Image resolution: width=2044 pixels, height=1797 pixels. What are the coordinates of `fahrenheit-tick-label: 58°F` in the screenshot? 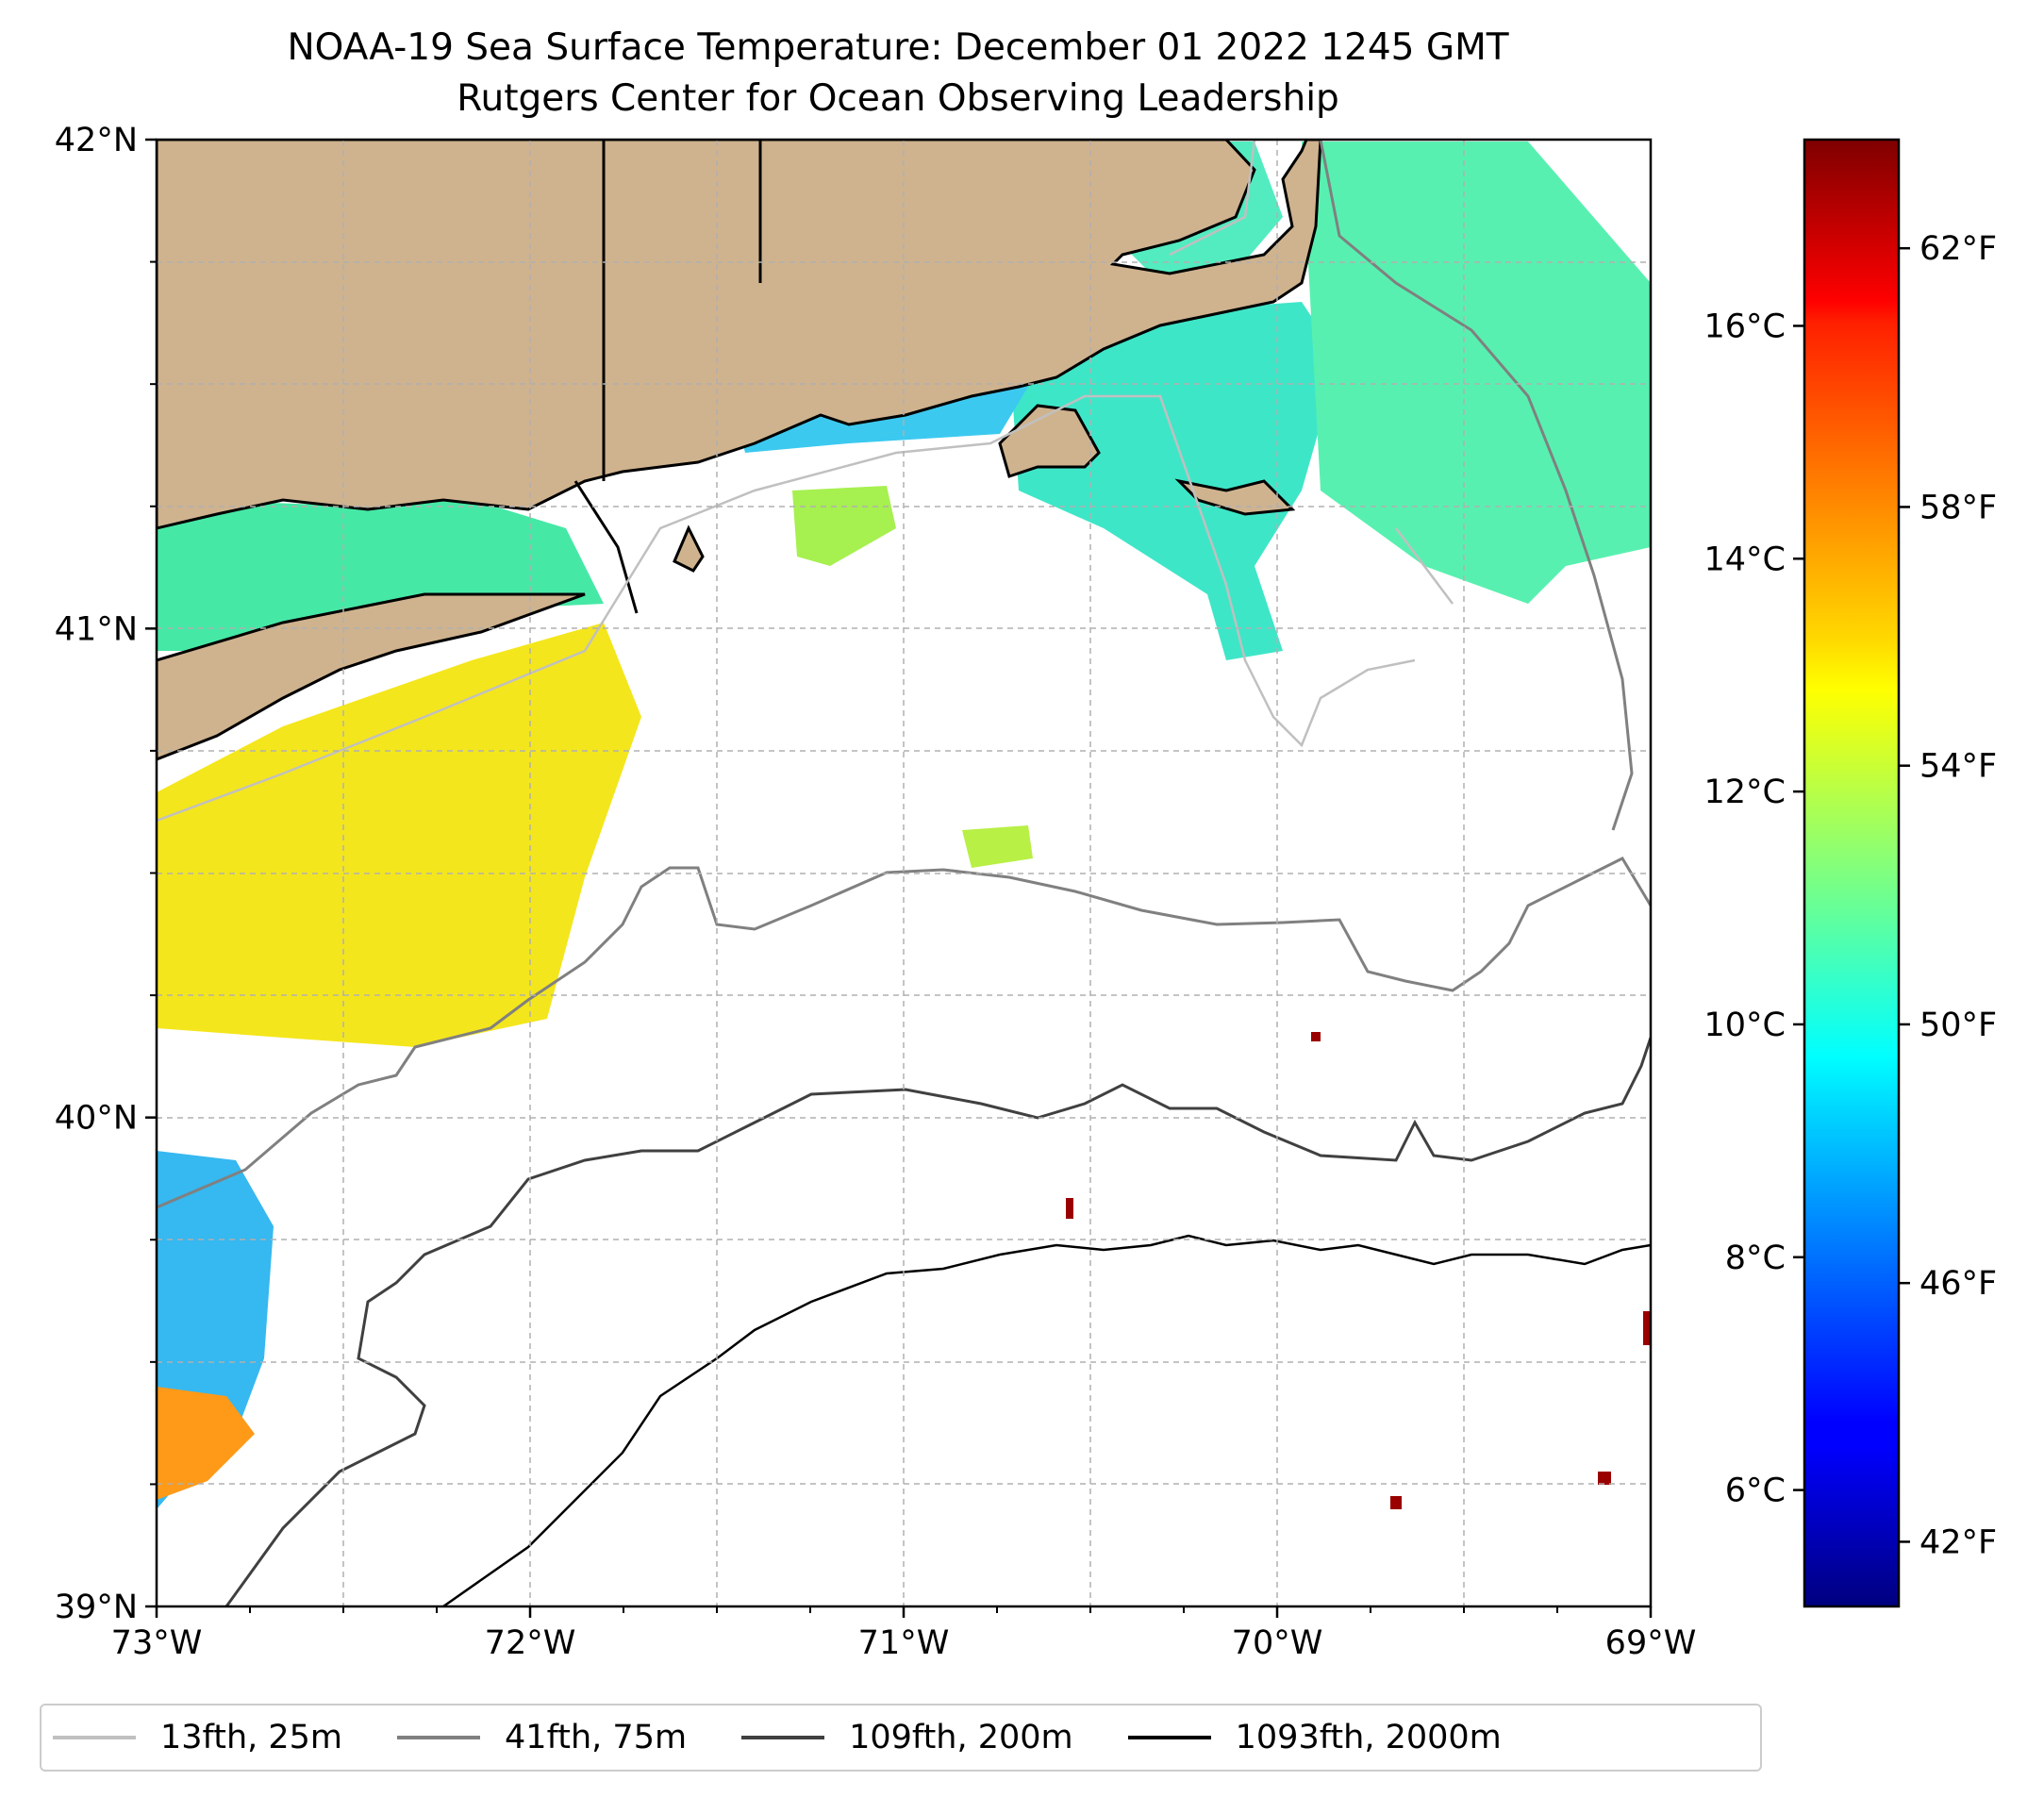 It's located at (1958, 507).